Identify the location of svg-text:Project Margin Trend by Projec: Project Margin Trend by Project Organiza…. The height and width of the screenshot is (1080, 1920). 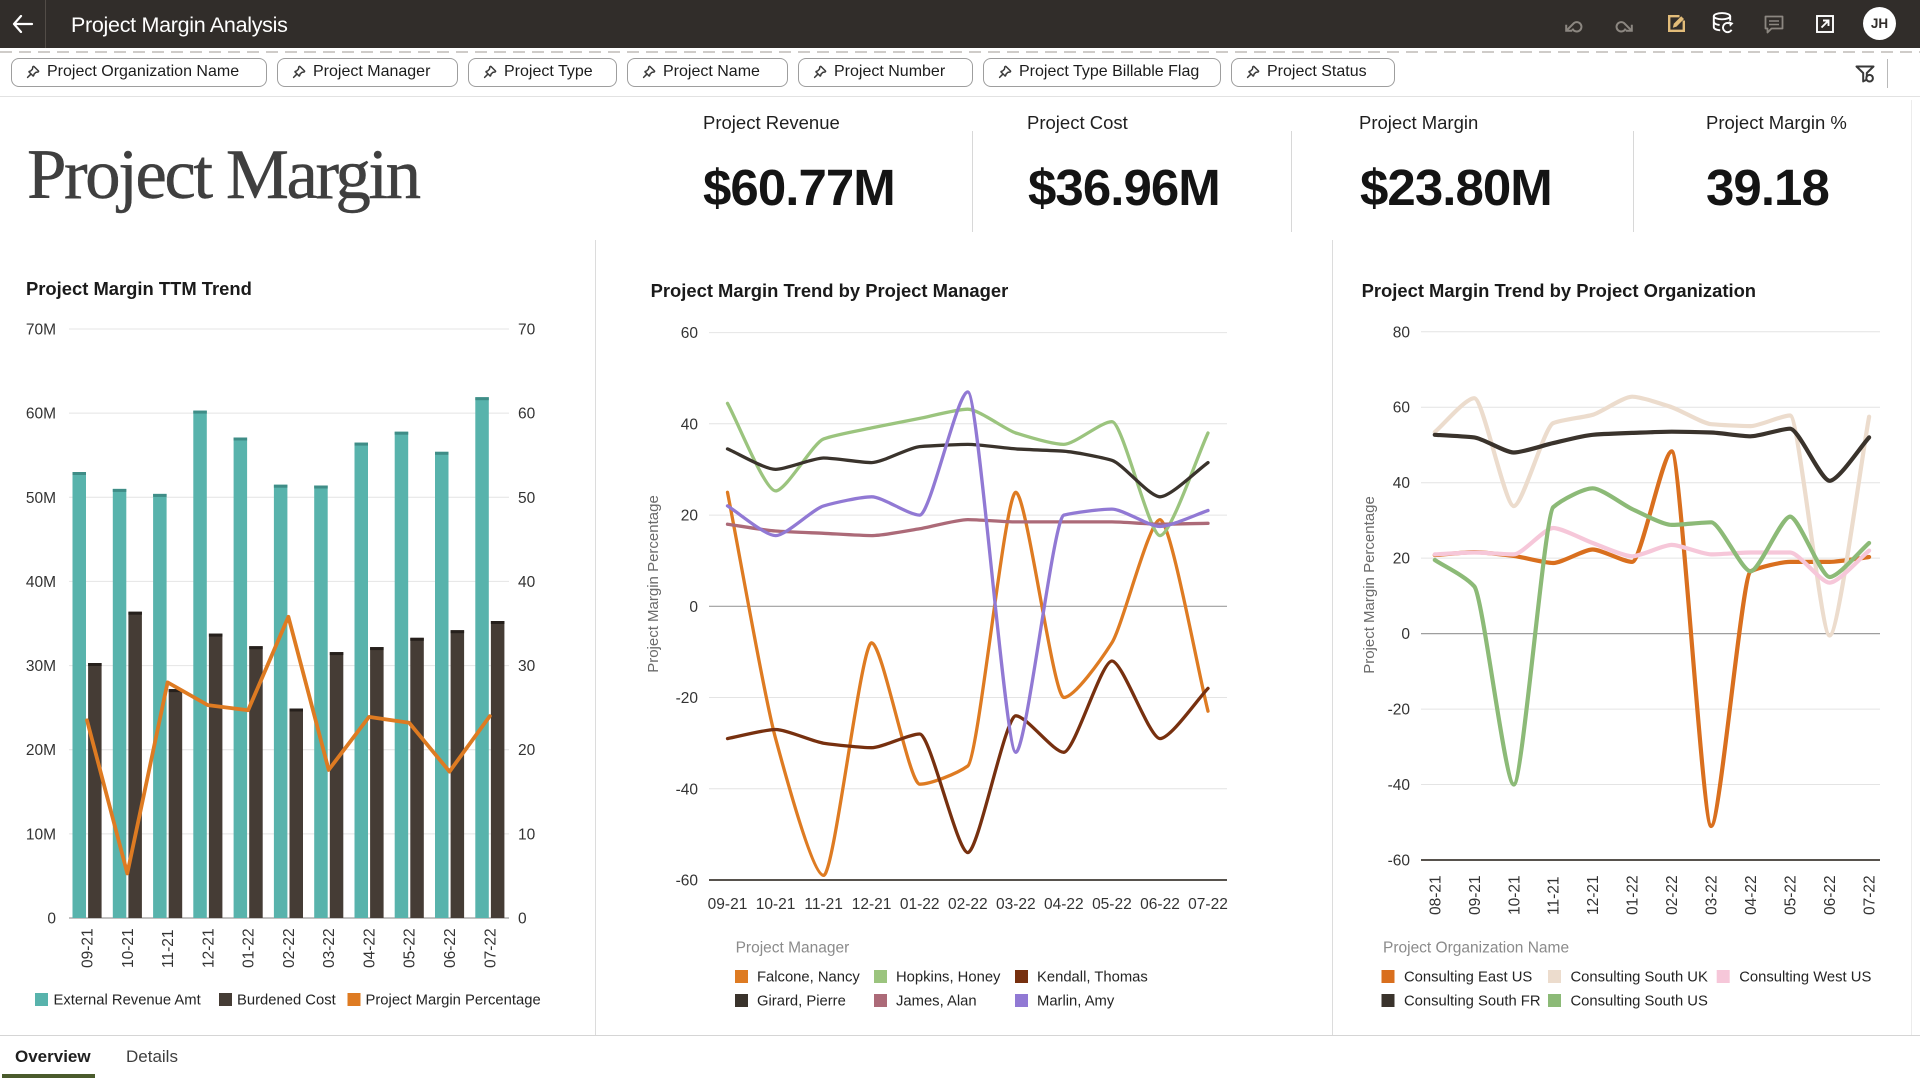
(1559, 290).